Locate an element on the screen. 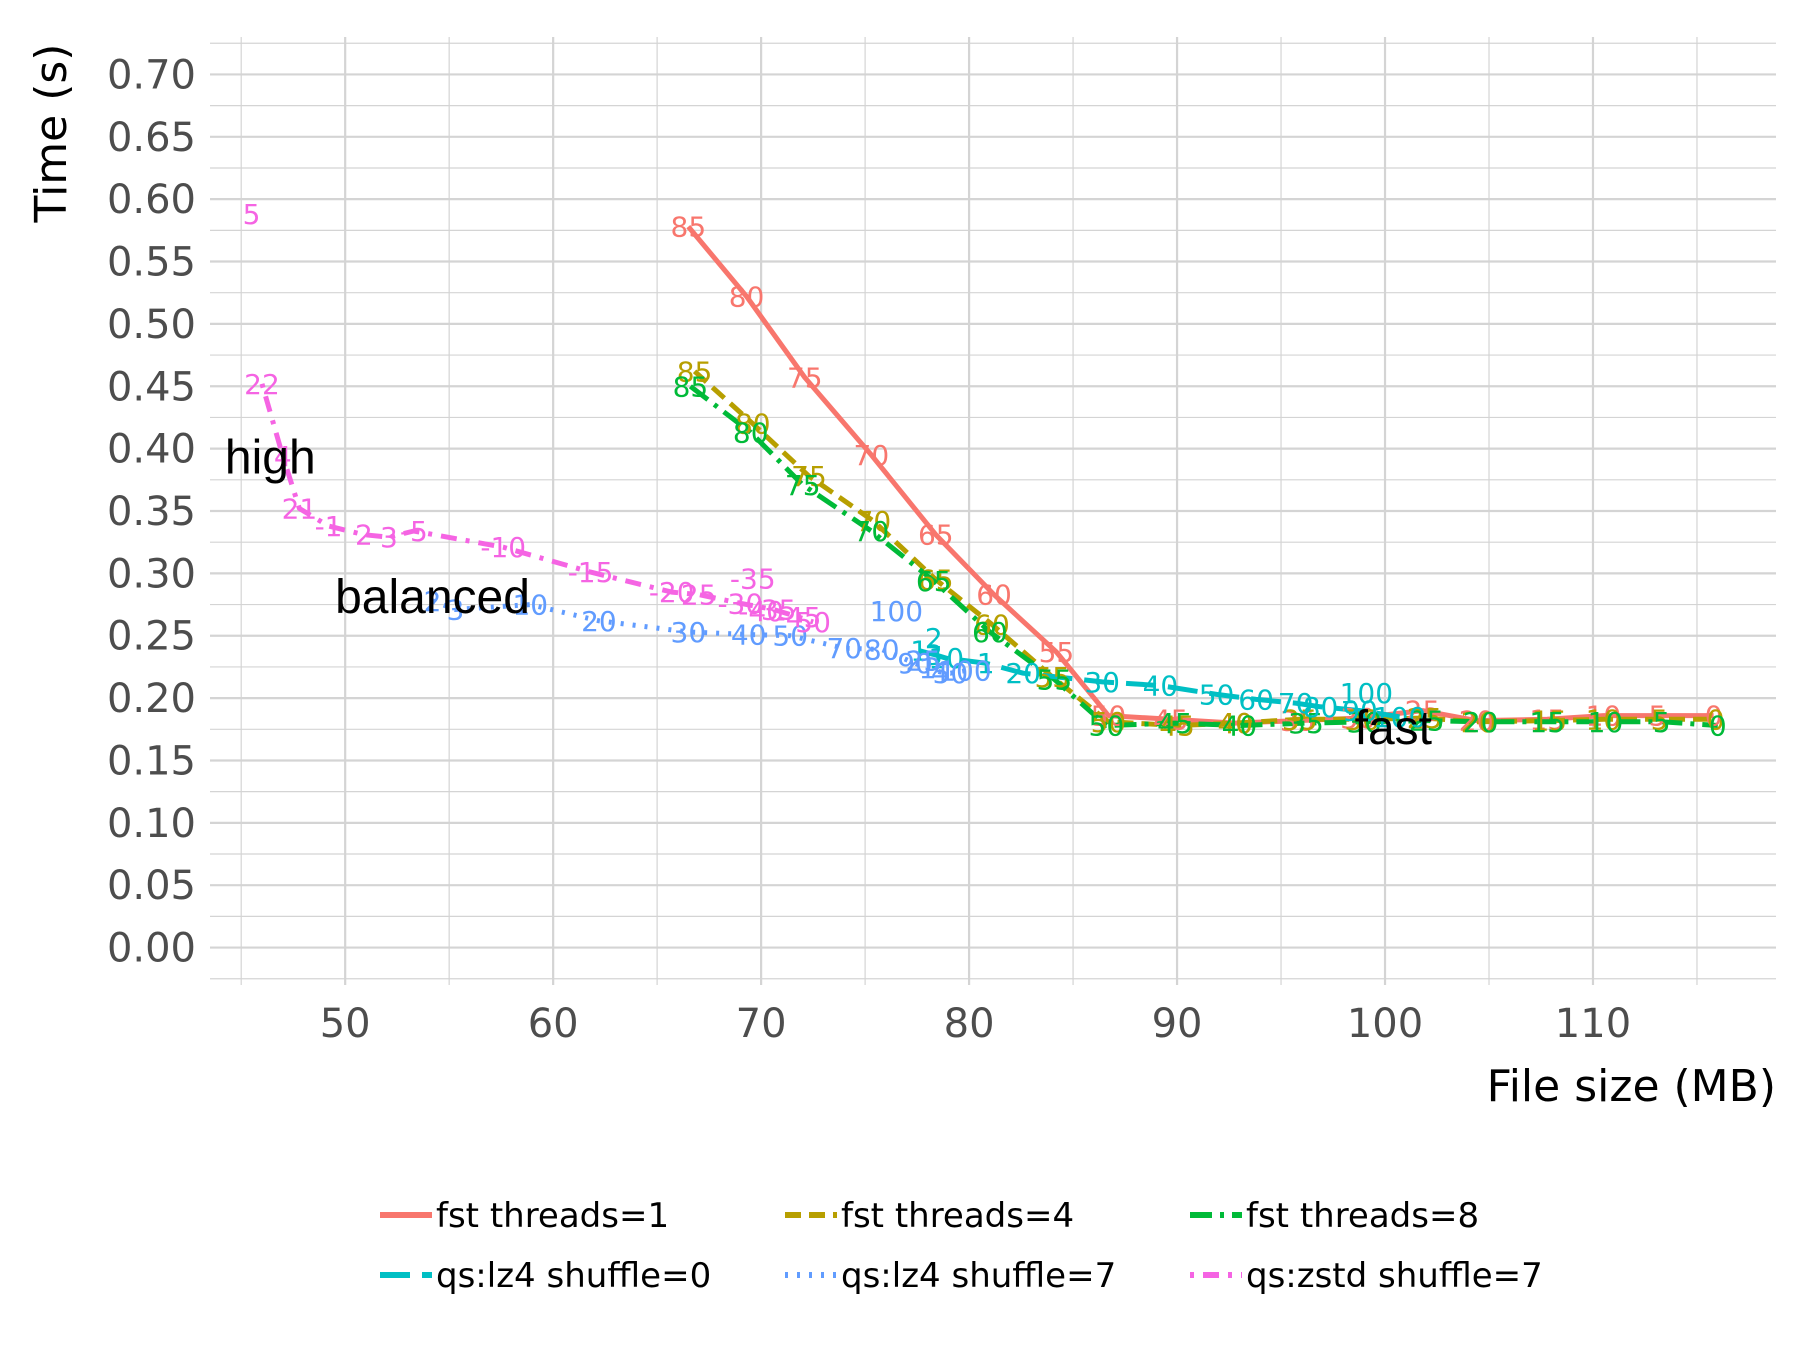  point-label: -5 is located at coordinates (414, 531).